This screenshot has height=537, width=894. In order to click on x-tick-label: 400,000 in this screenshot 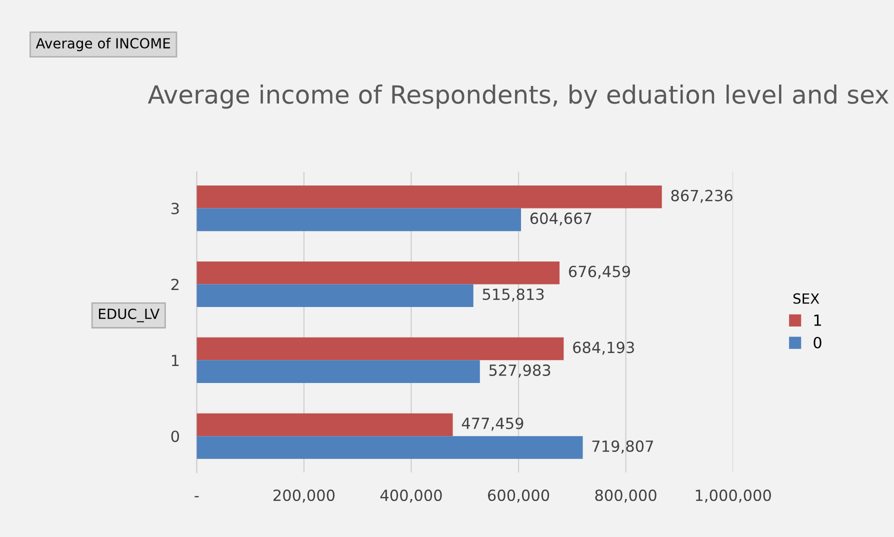, I will do `click(411, 496)`.